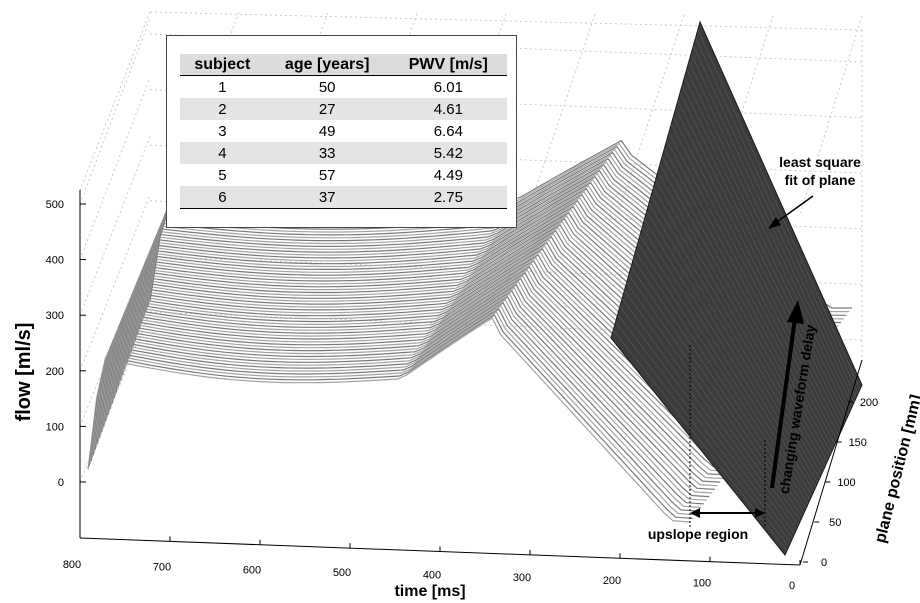 This screenshot has width=920, height=603. What do you see at coordinates (792, 586) in the screenshot?
I see `x-tick-label: 0` at bounding box center [792, 586].